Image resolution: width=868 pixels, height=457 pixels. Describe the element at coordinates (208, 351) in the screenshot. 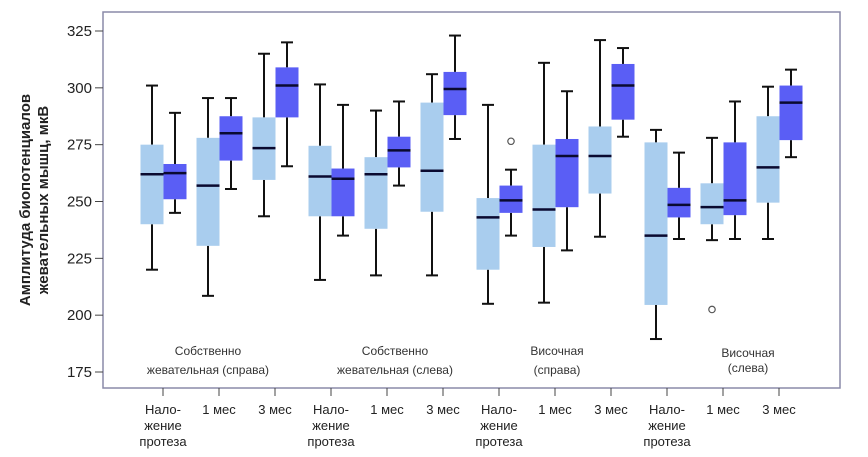

I see `group-label-line: Собственно` at that location.